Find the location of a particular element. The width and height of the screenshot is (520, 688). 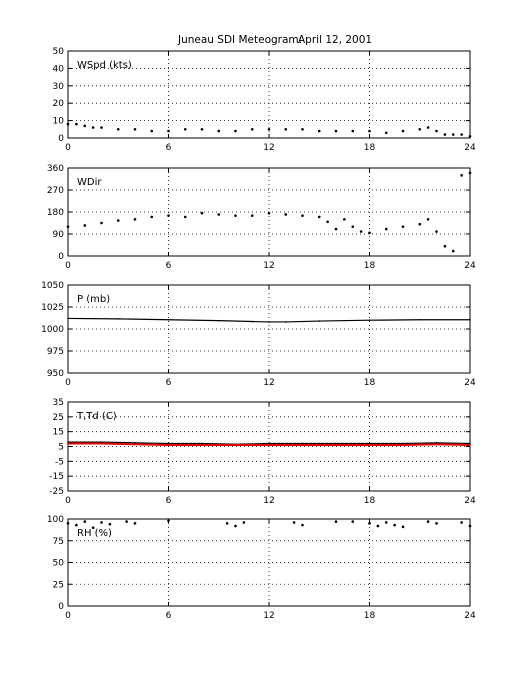

panel-label: RH (%) is located at coordinates (94, 533).